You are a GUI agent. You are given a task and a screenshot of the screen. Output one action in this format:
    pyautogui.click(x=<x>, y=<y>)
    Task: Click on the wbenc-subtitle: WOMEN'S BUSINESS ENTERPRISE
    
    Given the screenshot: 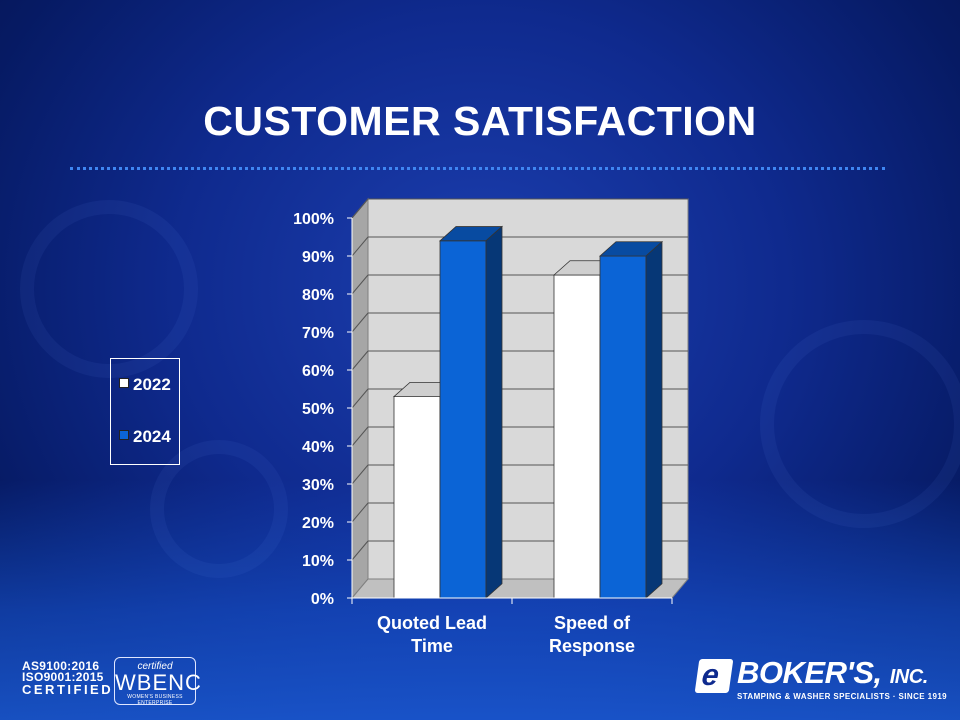 What is the action you would take?
    pyautogui.click(x=155, y=700)
    